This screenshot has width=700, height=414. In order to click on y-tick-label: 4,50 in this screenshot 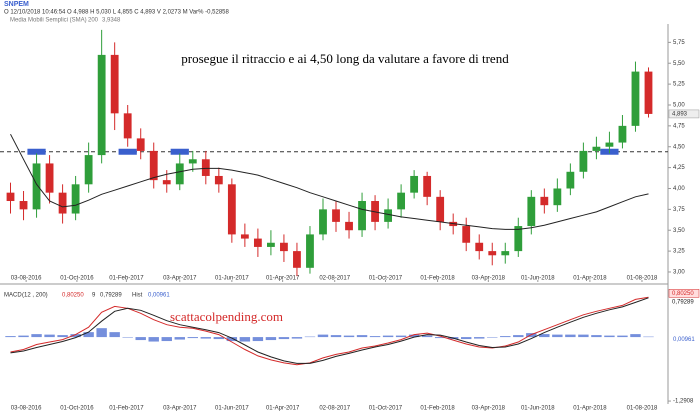, I will do `click(679, 147)`.